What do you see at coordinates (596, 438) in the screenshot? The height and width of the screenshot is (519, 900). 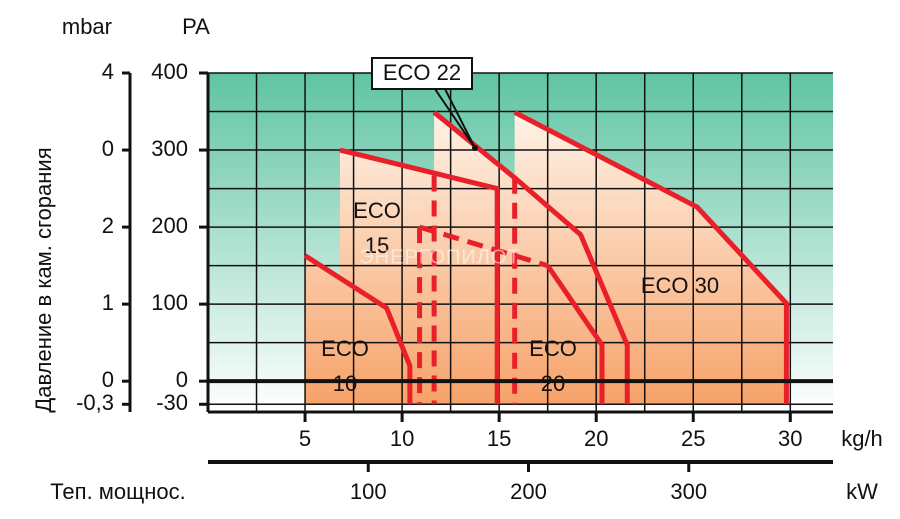 I see `x-tick-label: 20` at bounding box center [596, 438].